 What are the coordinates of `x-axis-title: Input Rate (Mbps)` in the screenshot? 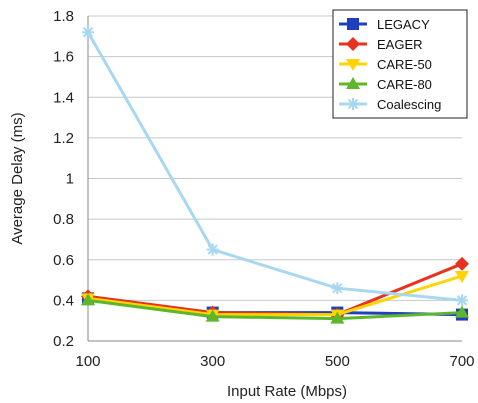 It's located at (287, 391).